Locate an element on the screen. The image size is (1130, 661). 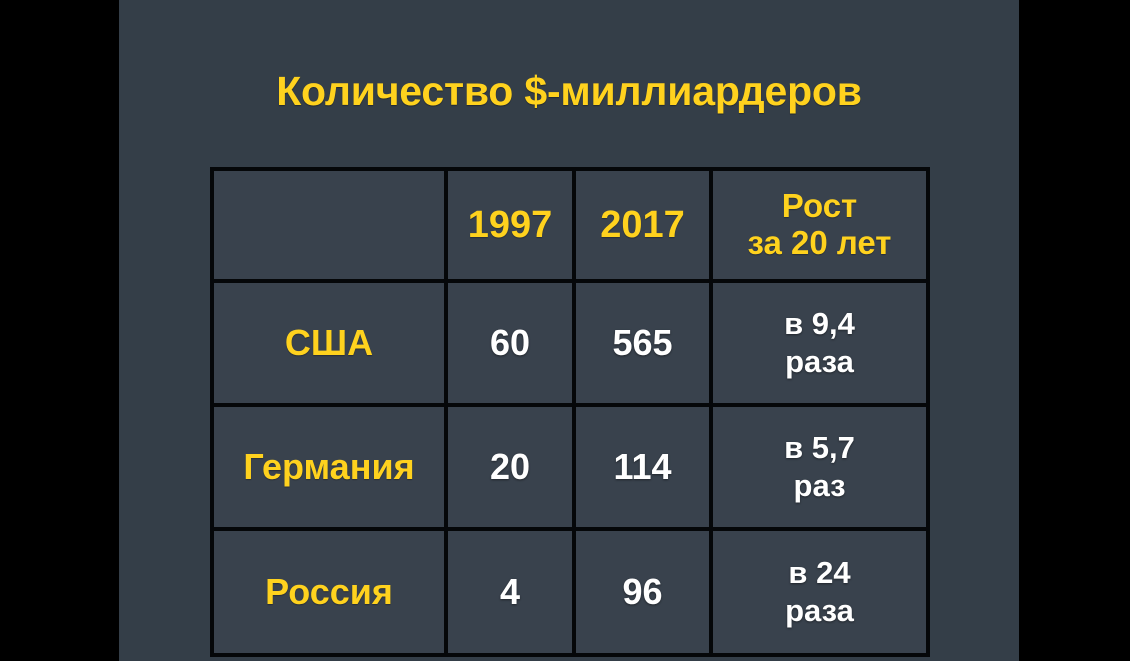
header-growth-line2: за 20 лет is located at coordinates (819, 242).